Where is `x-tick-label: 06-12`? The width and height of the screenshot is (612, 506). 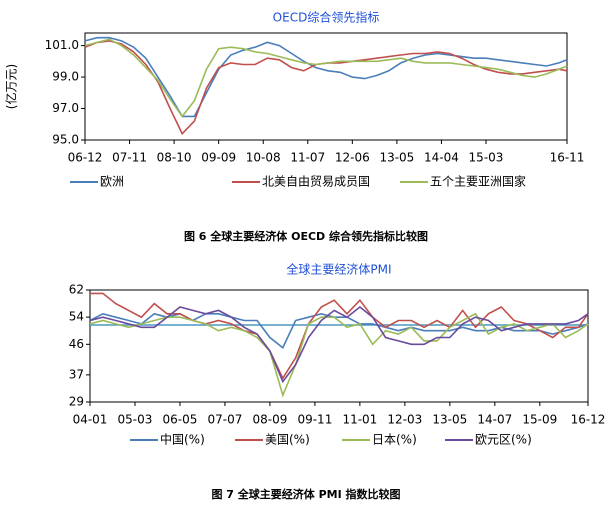
x-tick-label: 06-12 is located at coordinates (85, 158).